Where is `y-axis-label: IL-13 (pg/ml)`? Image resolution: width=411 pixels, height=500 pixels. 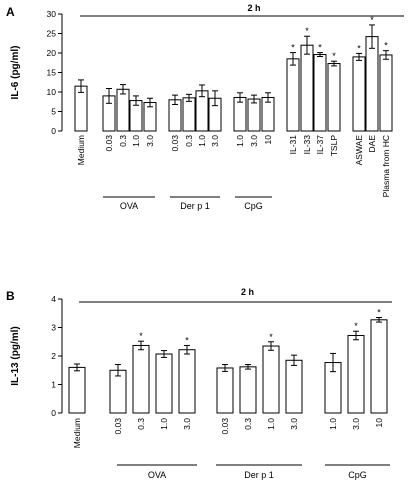
y-axis-label: IL-13 (pg/ml) is located at coordinates (15, 355).